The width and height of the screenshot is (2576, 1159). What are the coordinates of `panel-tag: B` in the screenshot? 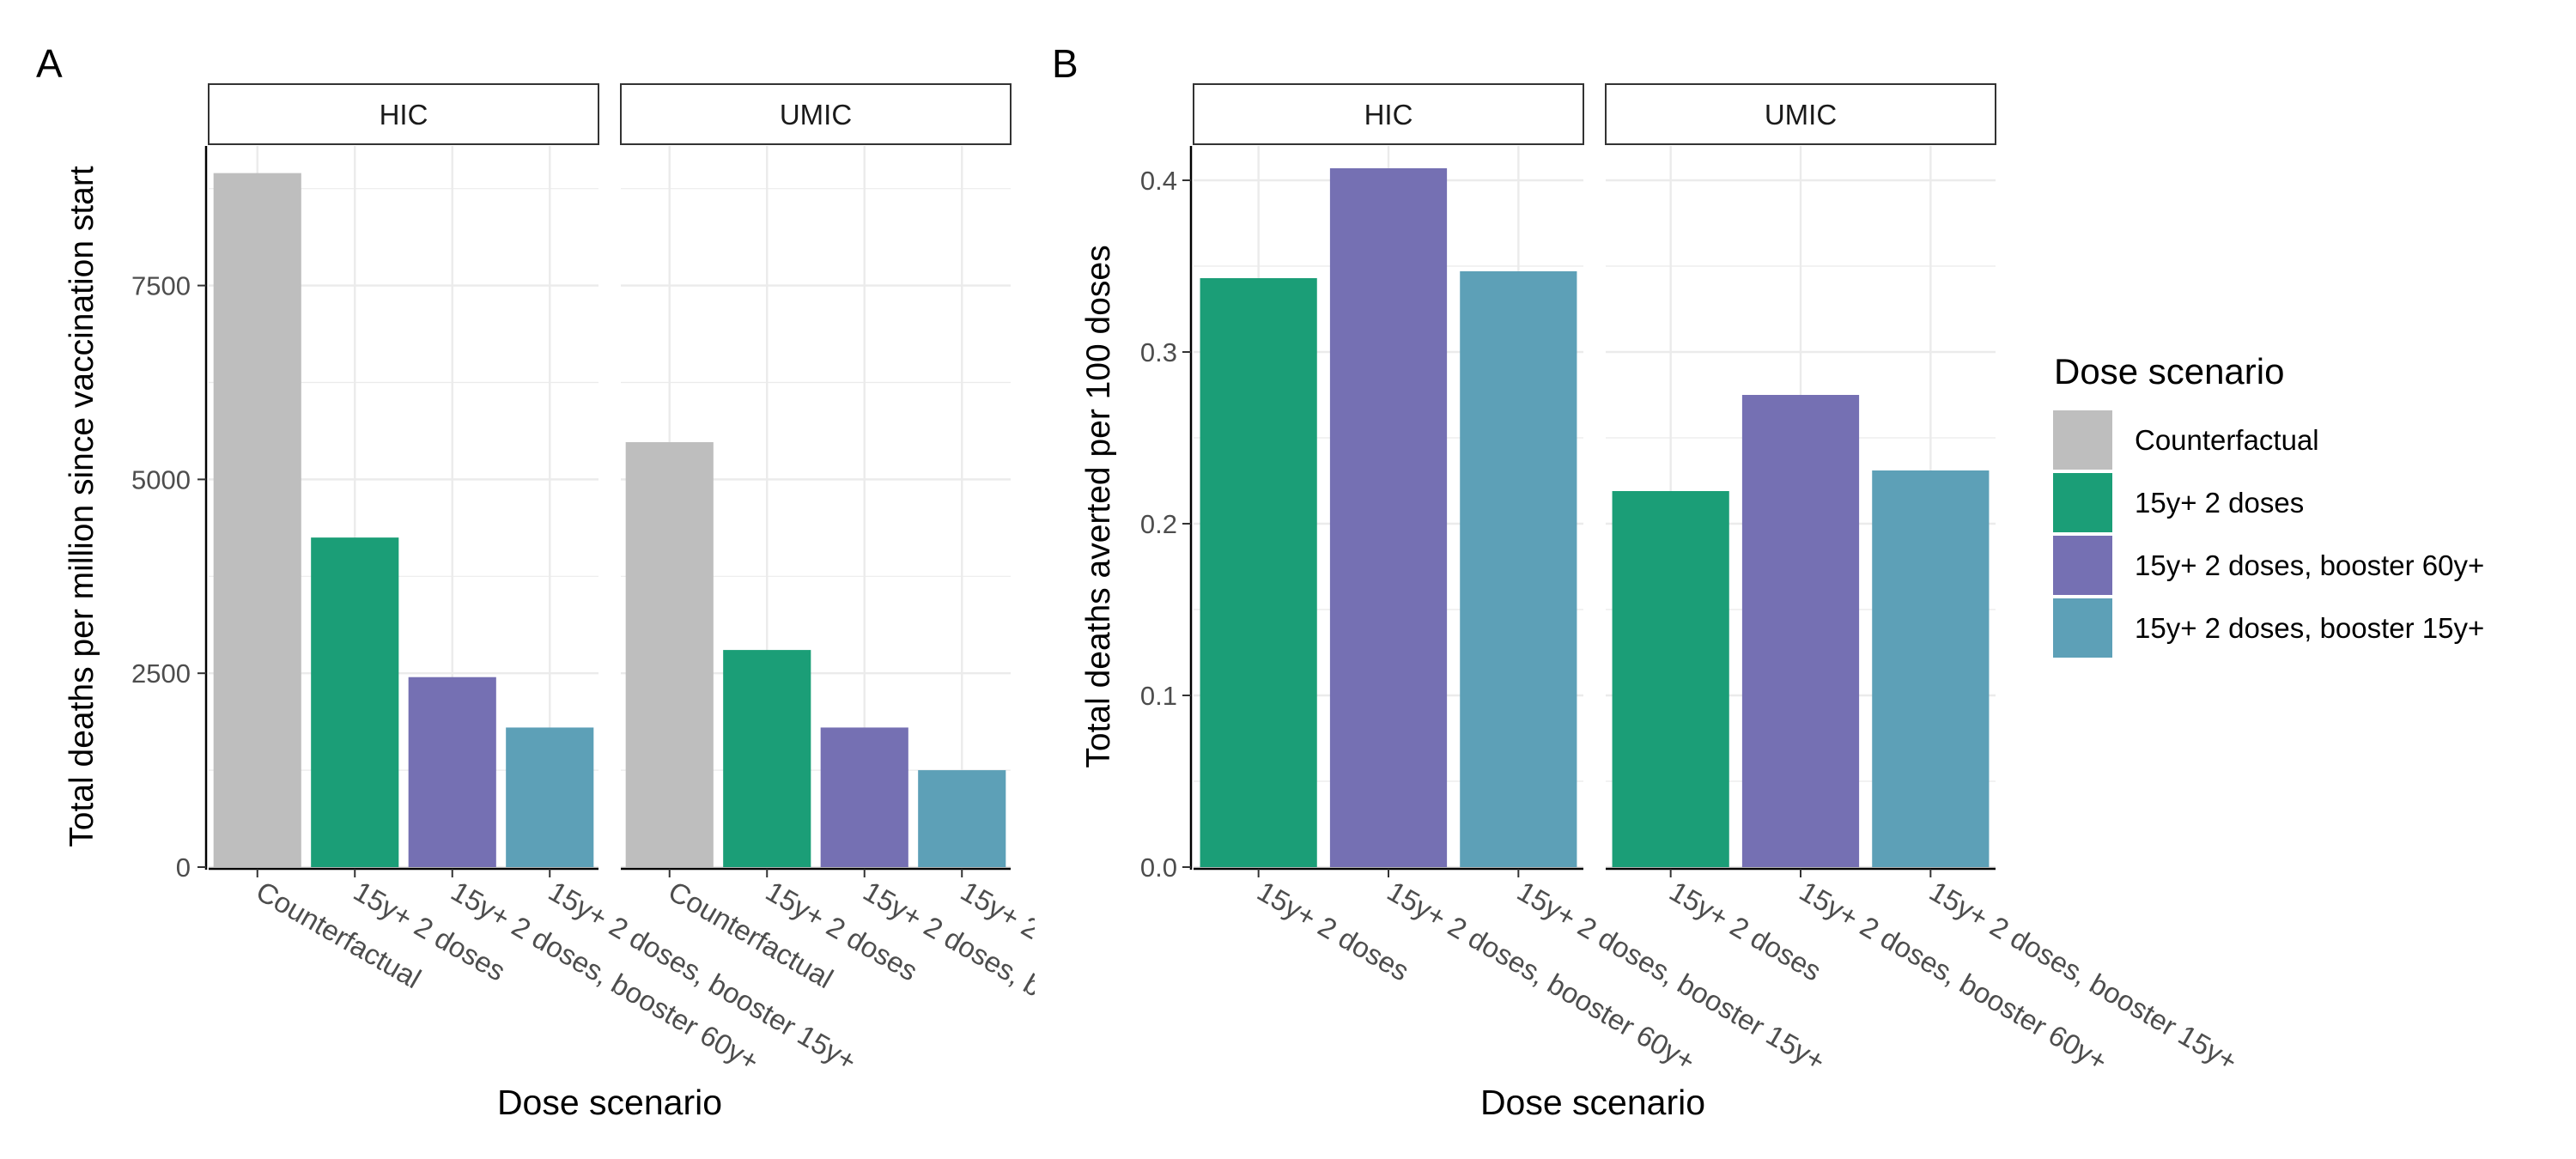 It's located at (1065, 64).